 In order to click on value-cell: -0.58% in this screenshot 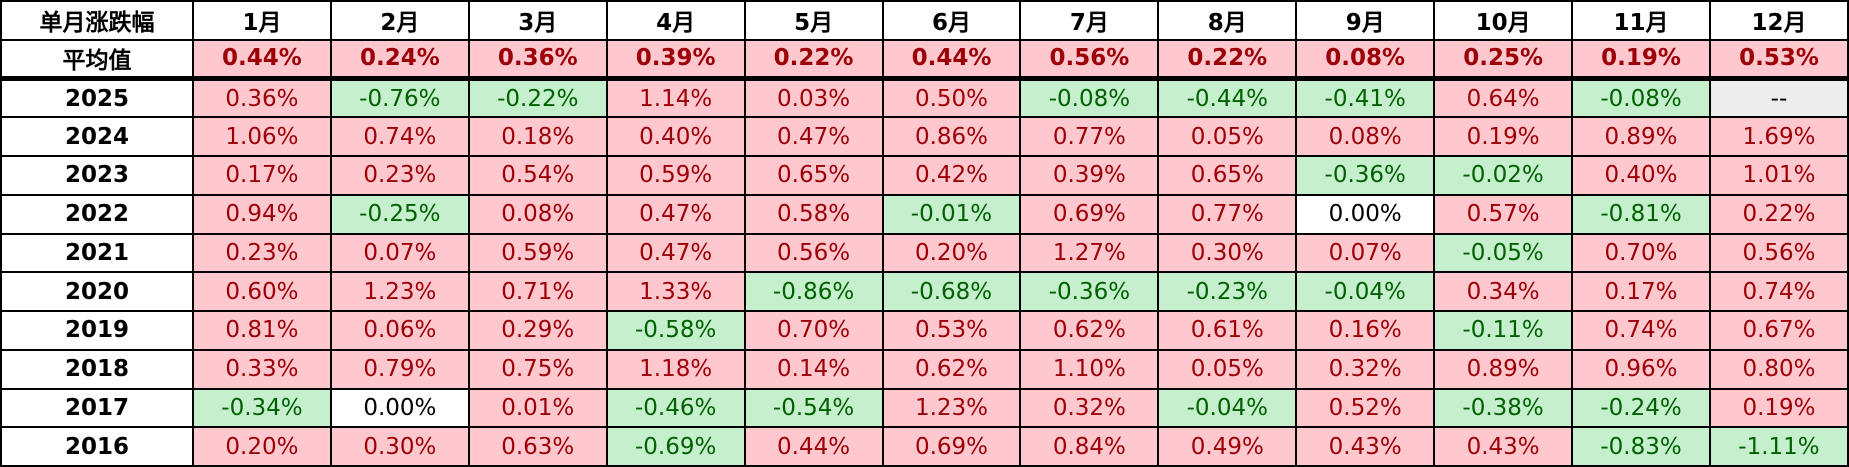, I will do `click(675, 330)`.